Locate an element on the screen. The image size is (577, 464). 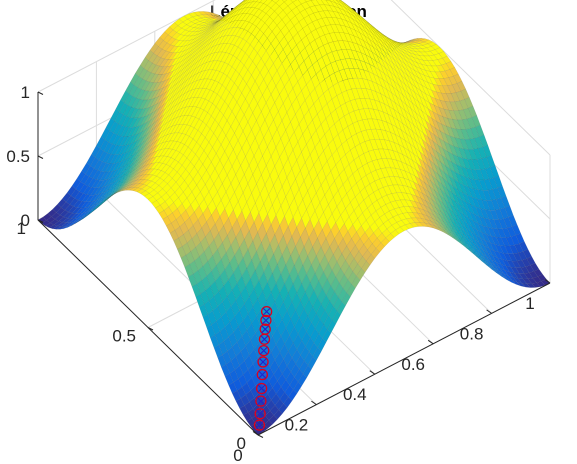
z-tick-label: 0.5 is located at coordinates (18, 156).